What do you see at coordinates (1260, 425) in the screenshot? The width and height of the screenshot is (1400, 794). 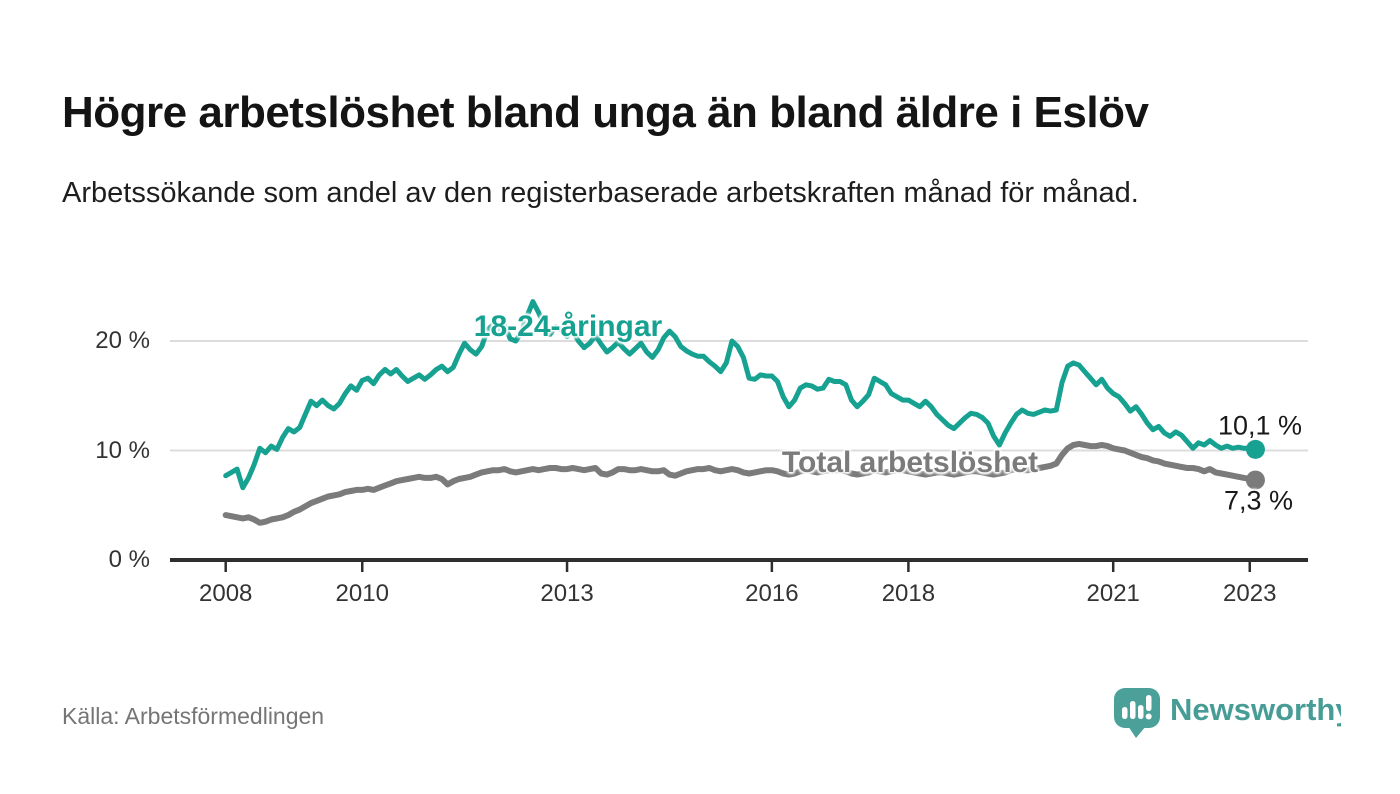 I see `value-label-youth: 10,1 %` at bounding box center [1260, 425].